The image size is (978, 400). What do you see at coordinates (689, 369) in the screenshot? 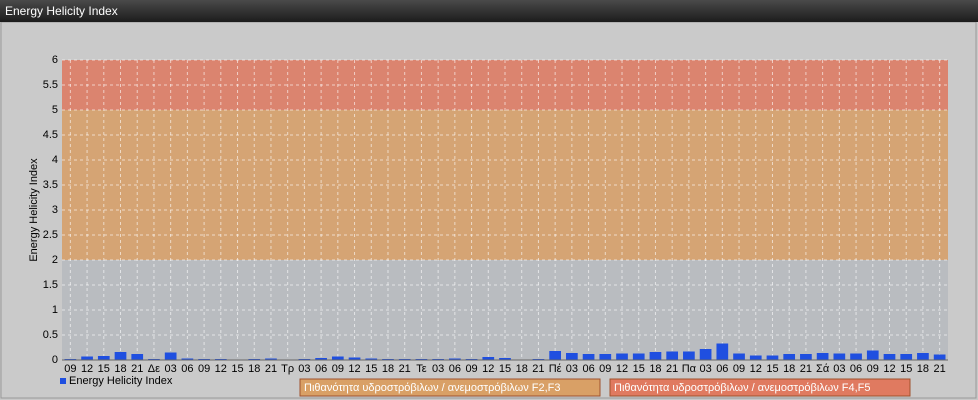
I see `x-tick-label: Πα` at bounding box center [689, 369].